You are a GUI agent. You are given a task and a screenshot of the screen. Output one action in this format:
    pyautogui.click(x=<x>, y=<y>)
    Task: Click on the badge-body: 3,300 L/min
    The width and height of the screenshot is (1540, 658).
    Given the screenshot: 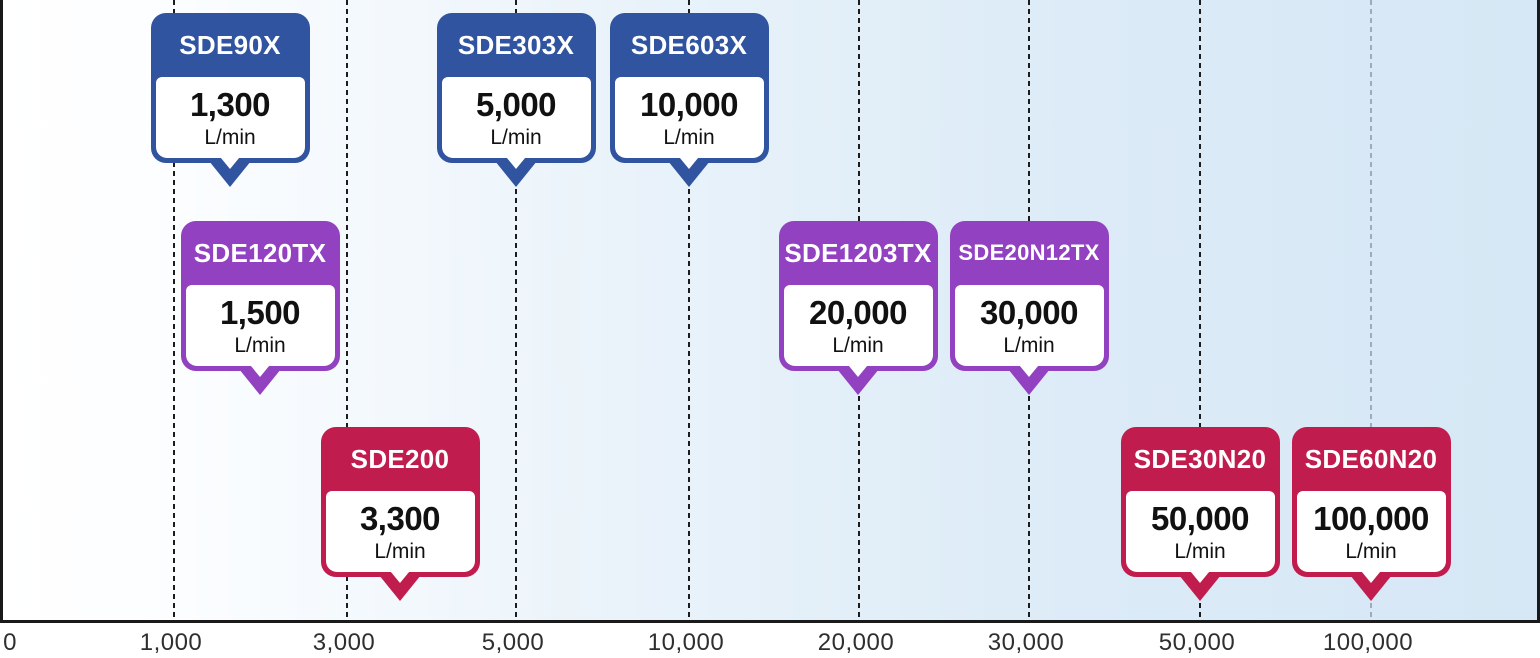 What is the action you would take?
    pyautogui.click(x=400, y=531)
    